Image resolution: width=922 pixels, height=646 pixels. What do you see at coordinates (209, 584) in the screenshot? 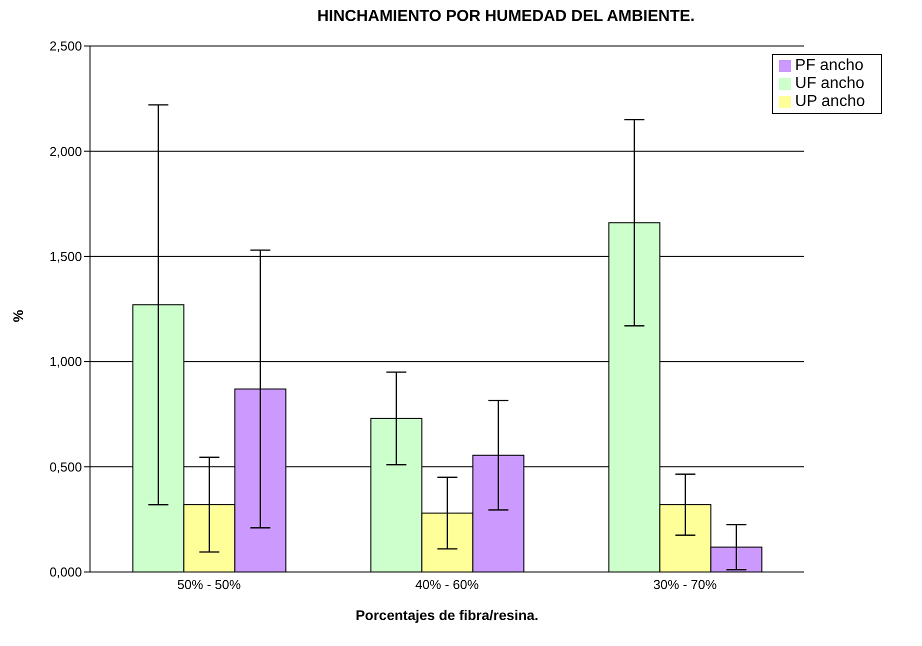
I see `x-tick-label: 50% - 50%` at bounding box center [209, 584].